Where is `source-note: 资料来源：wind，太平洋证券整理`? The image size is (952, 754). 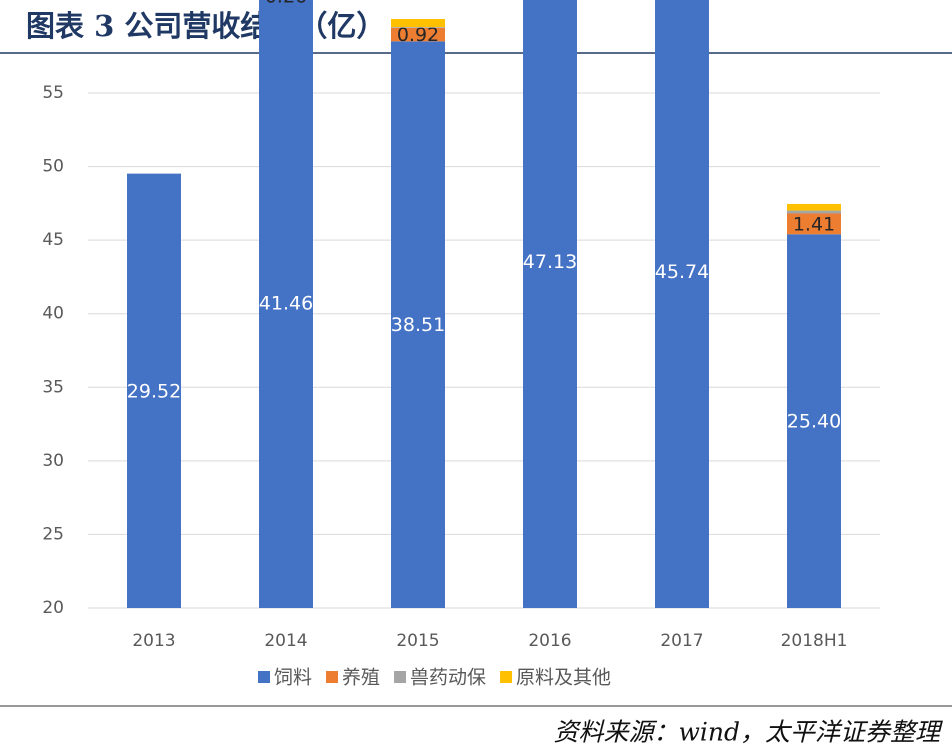 source-note: 资料来源：wind，太平洋证券整理 is located at coordinates (748, 732).